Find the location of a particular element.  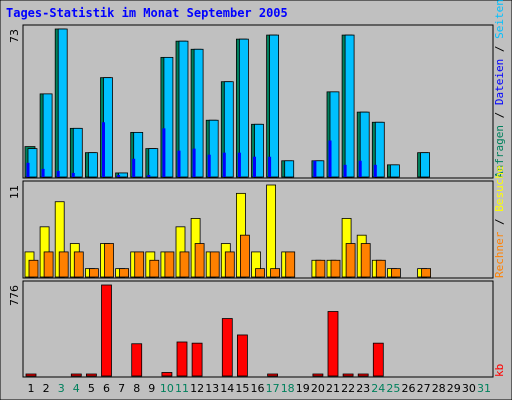

legend-anfragen: Anfragen is located at coordinates (499, 151).